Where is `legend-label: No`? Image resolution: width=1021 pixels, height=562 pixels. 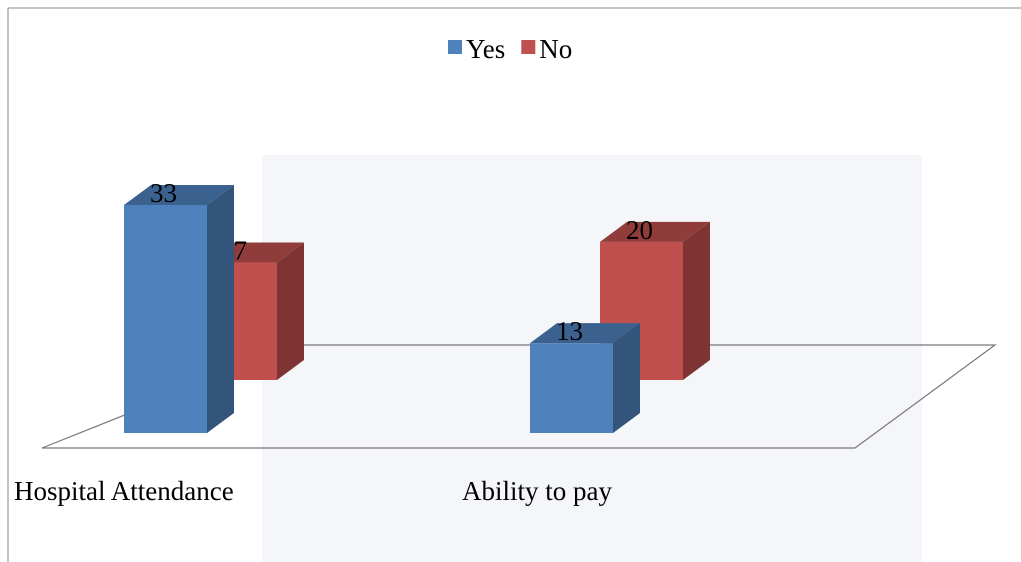 legend-label: No is located at coordinates (555, 49).